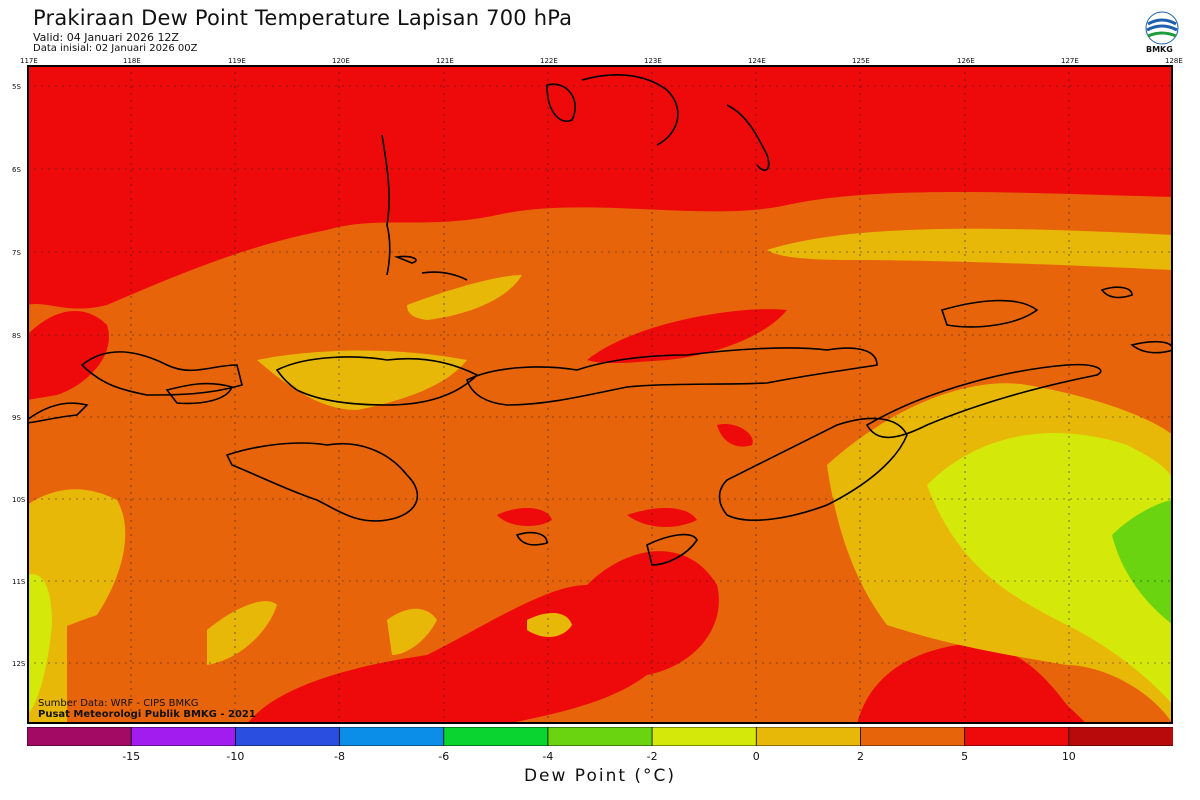  What do you see at coordinates (549, 61) in the screenshot?
I see `lon-label: 122E` at bounding box center [549, 61].